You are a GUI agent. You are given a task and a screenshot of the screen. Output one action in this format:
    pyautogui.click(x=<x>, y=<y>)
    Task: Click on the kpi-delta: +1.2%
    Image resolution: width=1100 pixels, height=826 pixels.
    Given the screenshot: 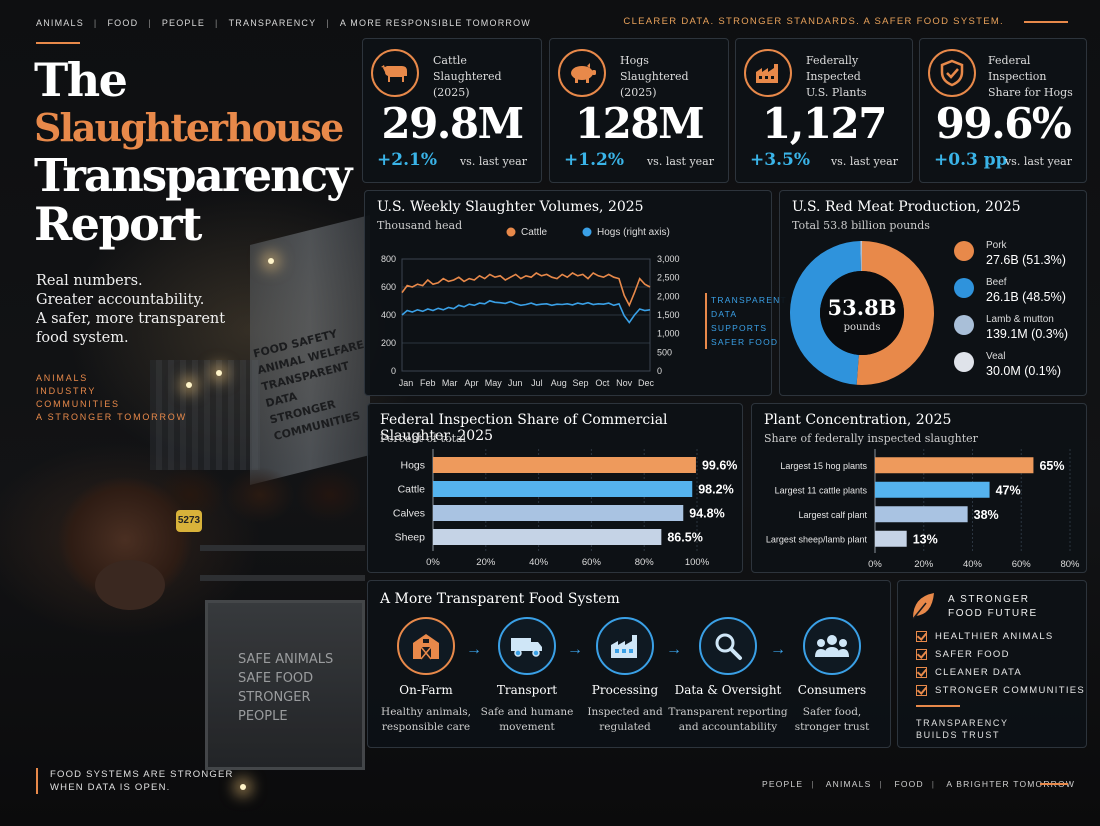 What is the action you would take?
    pyautogui.click(x=594, y=160)
    